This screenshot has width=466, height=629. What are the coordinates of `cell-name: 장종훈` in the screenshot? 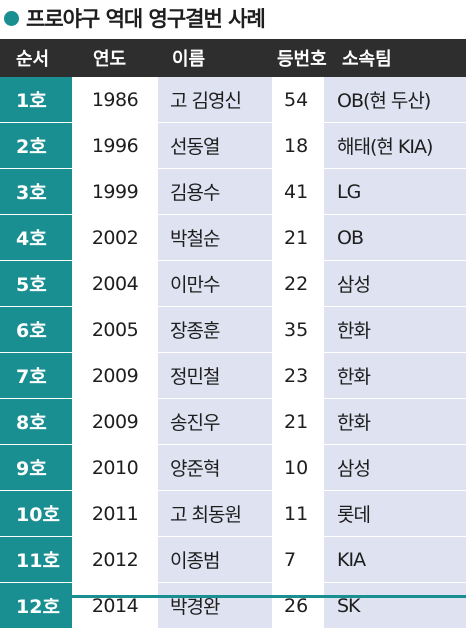 It's located at (215, 329).